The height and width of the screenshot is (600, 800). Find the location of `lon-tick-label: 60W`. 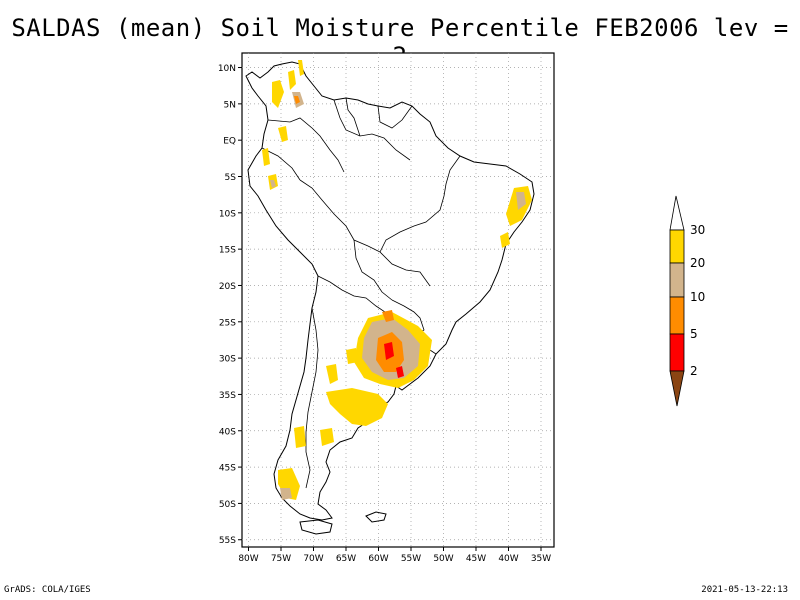

lon-tick-label: 60W is located at coordinates (378, 559).